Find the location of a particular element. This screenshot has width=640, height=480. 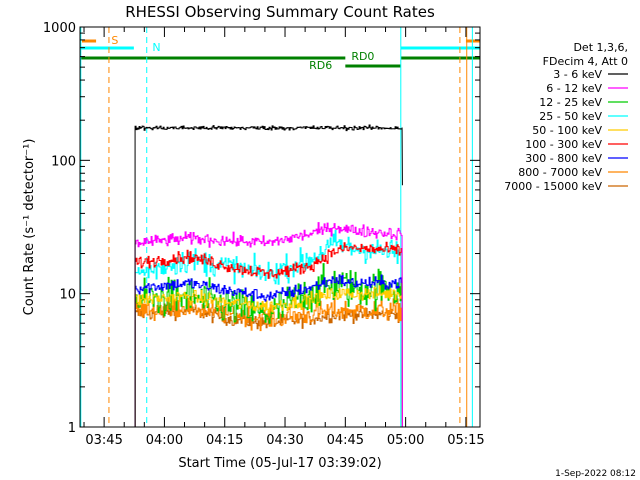

y-tick-label: 1 is located at coordinates (72, 428).